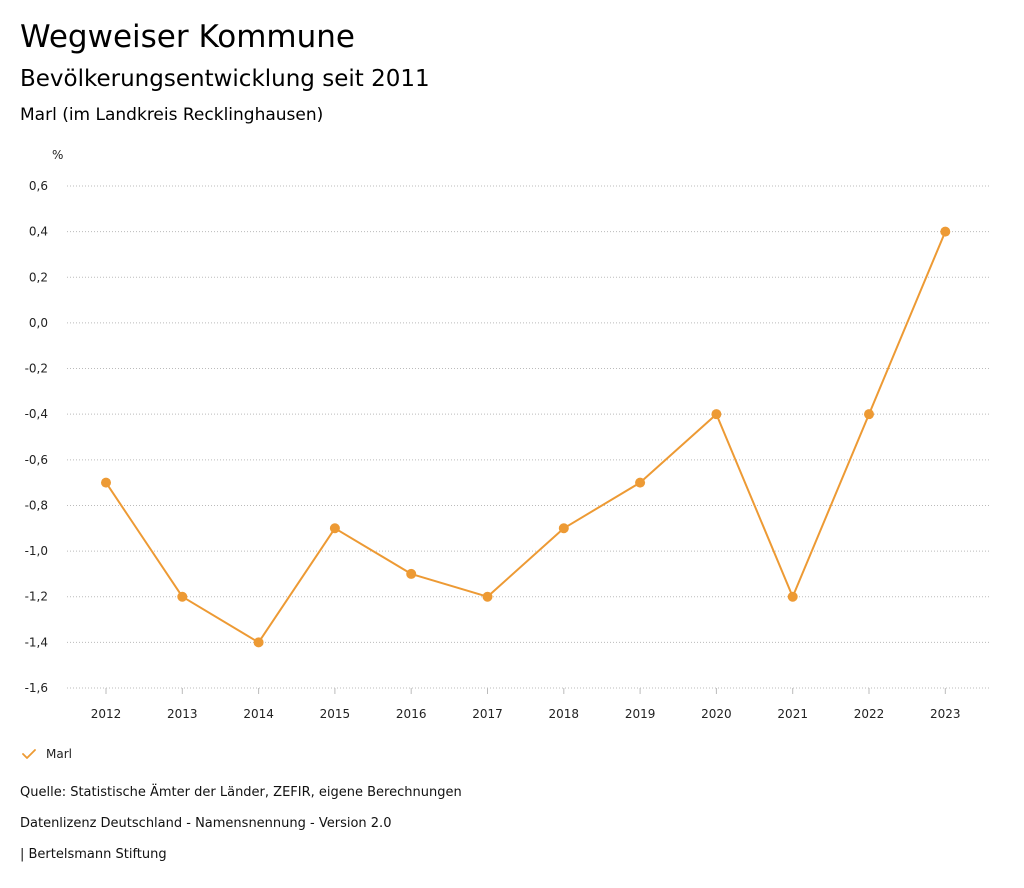 The width and height of the screenshot is (1024, 888). Describe the element at coordinates (59, 754) in the screenshot. I see `legend-label-marl: Marl` at that location.